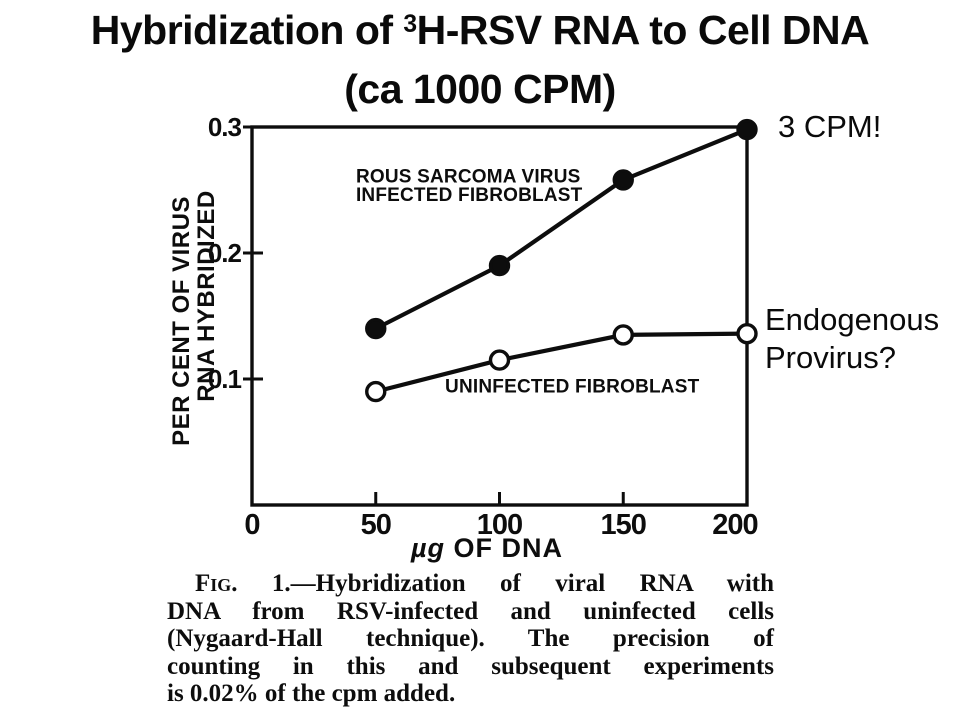  I want to click on caption-line-1-text: 1.—Hybridization of viral RNA with, so click(522, 583).